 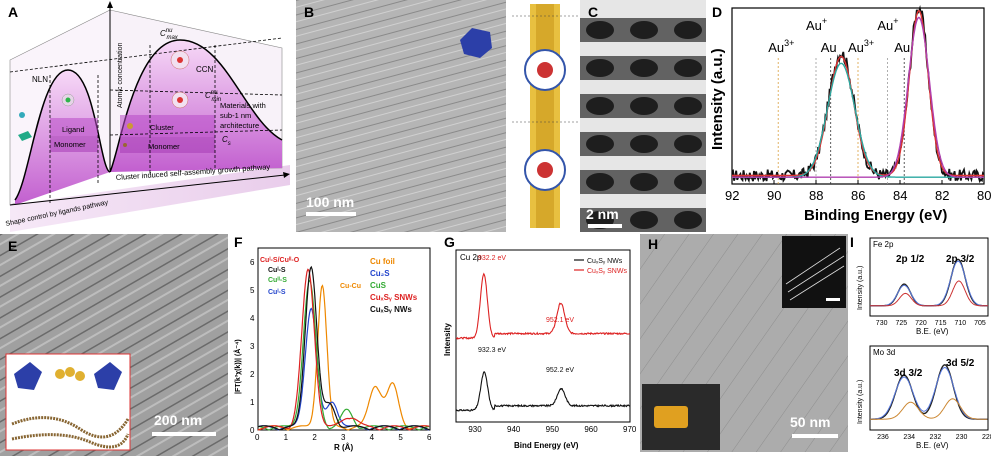 I want to click on y-axis-label: |FT(k³χ(k))| (Å⁻⁴), so click(x=237, y=366).